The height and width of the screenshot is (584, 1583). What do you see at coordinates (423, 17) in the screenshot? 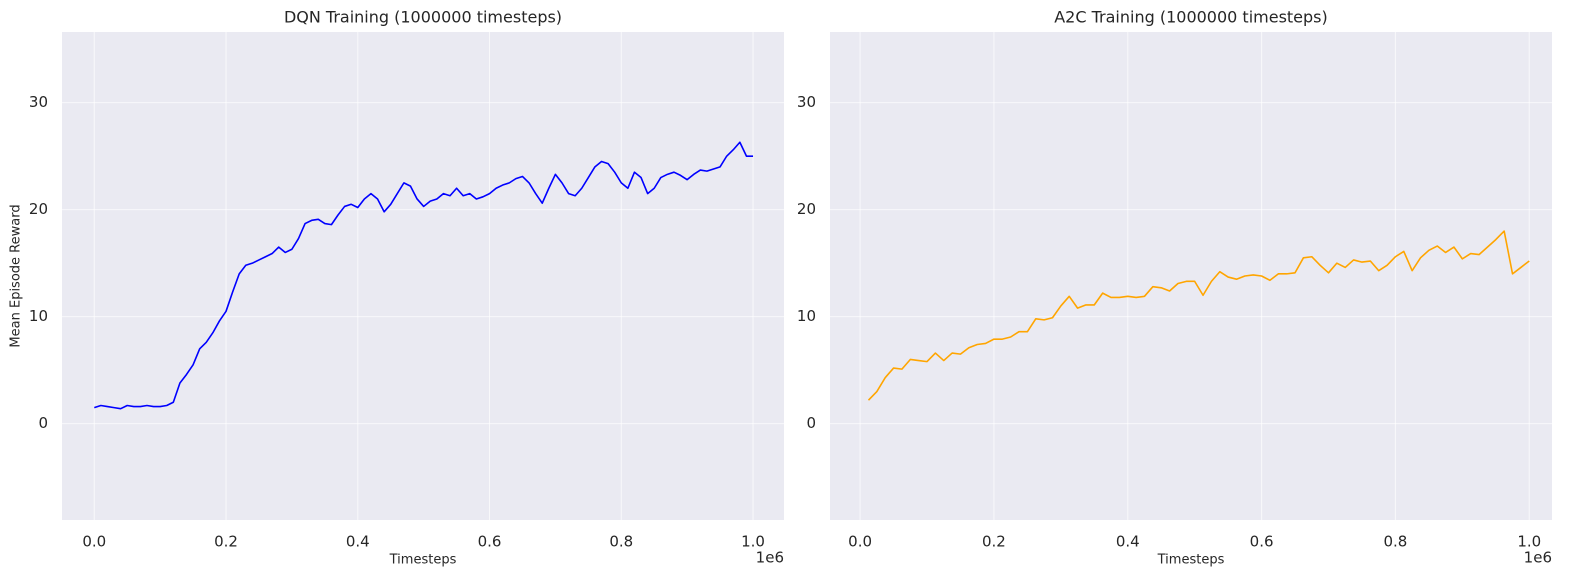
I see `chart-title: DQN Training (1000000 timesteps)` at bounding box center [423, 17].